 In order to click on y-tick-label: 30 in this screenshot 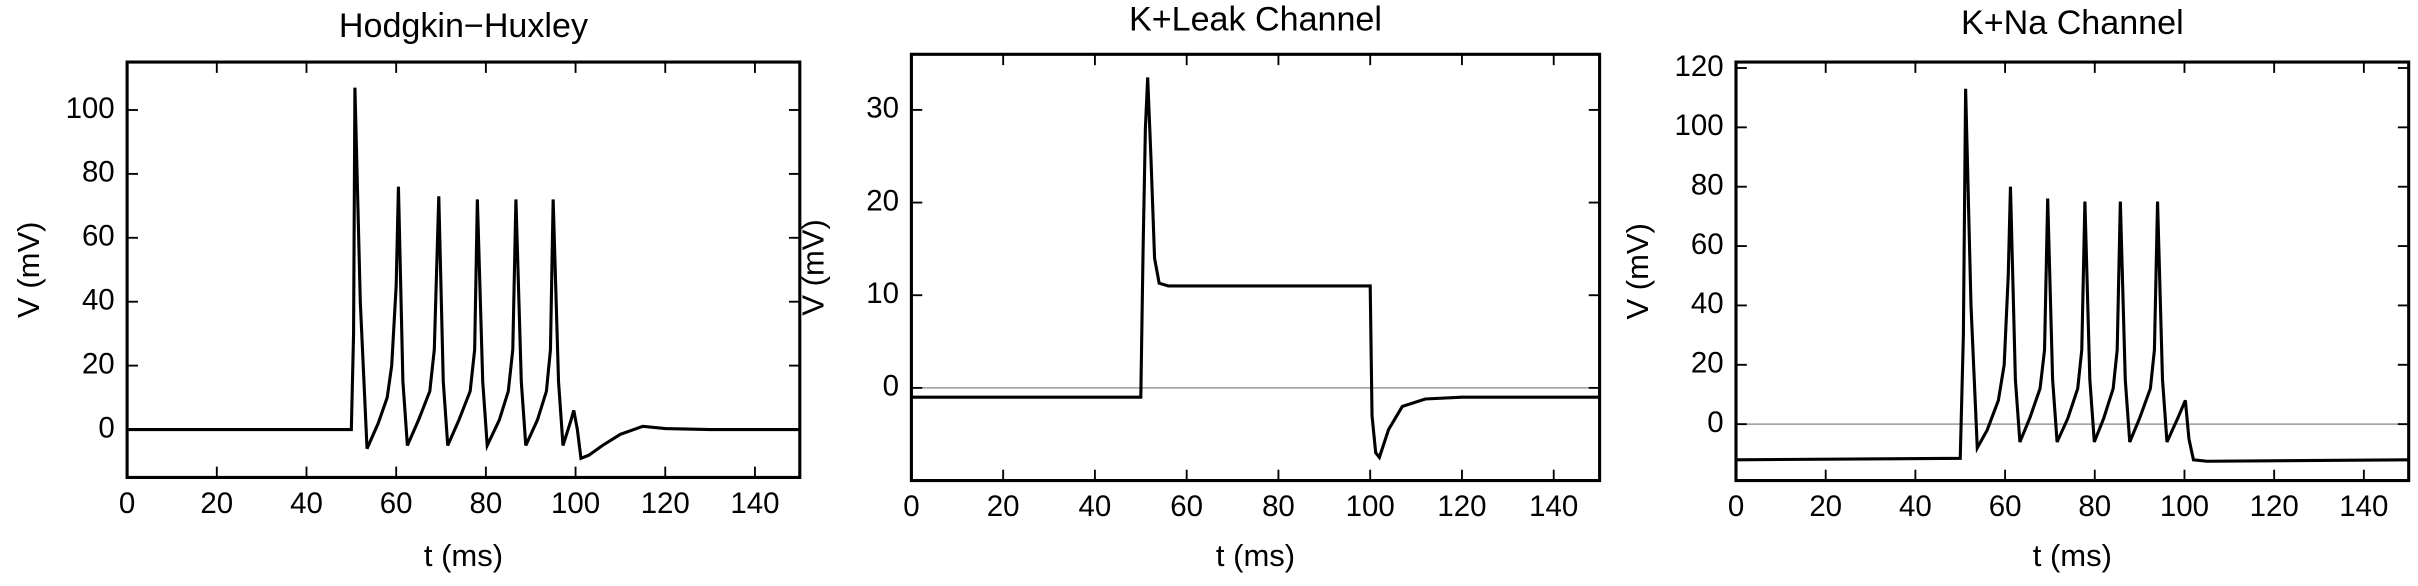, I will do `click(882, 108)`.